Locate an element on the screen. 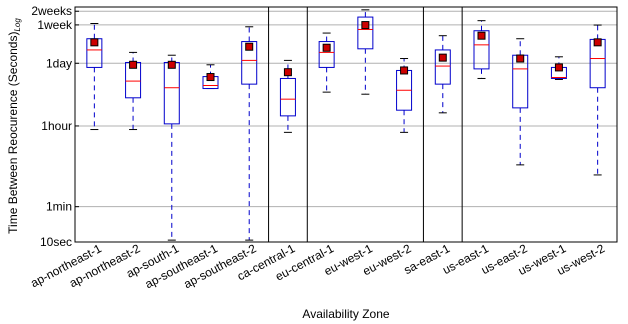 The image size is (628, 324). y-tick-label-2: 1hour is located at coordinates (56, 126).